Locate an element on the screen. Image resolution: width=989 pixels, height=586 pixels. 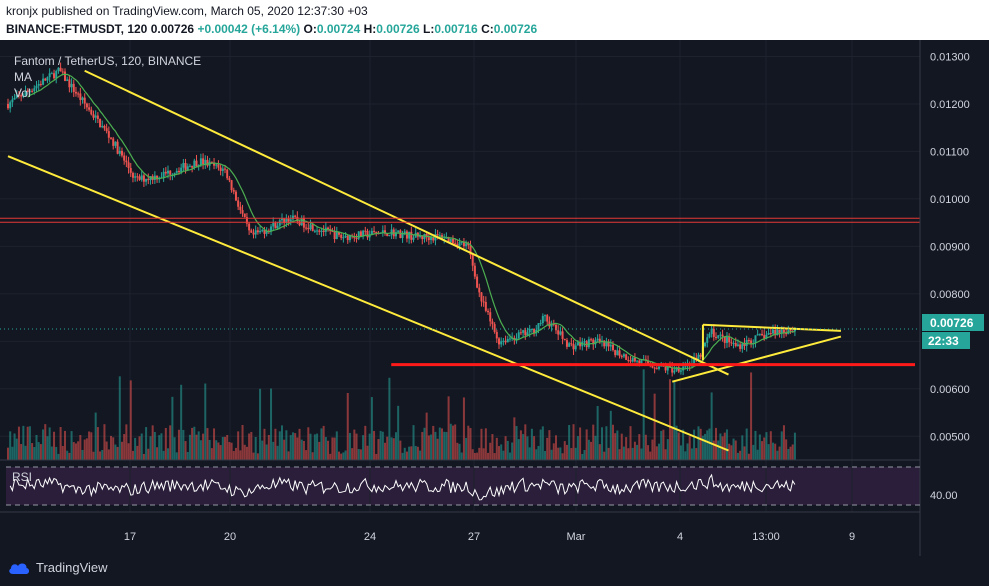
last-price-tag: 0.00726 is located at coordinates (952, 323).